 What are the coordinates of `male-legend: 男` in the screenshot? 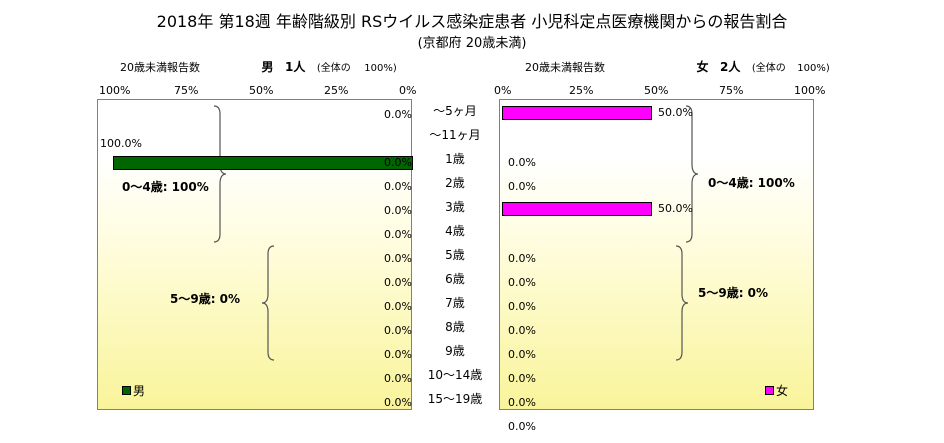 It's located at (133, 390).